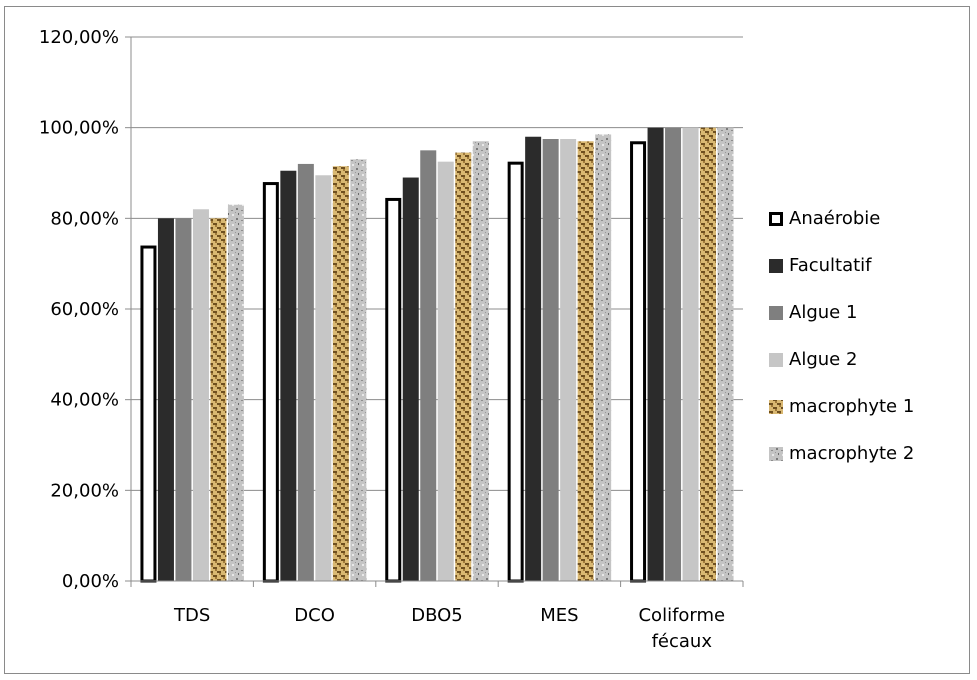 Image resolution: width=977 pixels, height=680 pixels. Describe the element at coordinates (851, 406) in the screenshot. I see `legend-label: macrophyte 1` at that location.